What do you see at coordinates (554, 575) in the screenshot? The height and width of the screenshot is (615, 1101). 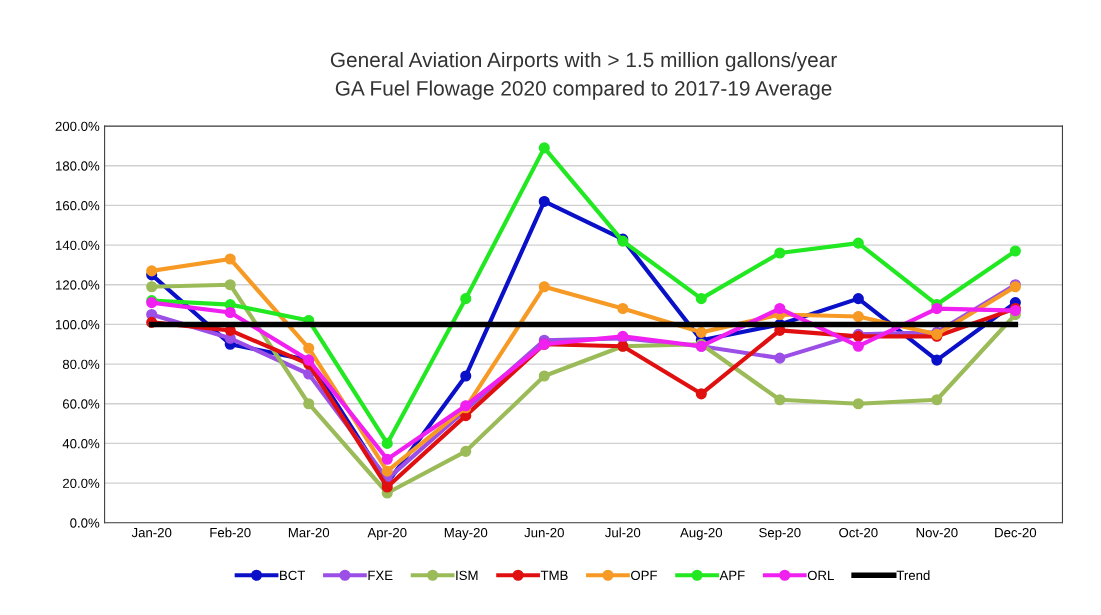 I see `legend-label: TMB` at bounding box center [554, 575].